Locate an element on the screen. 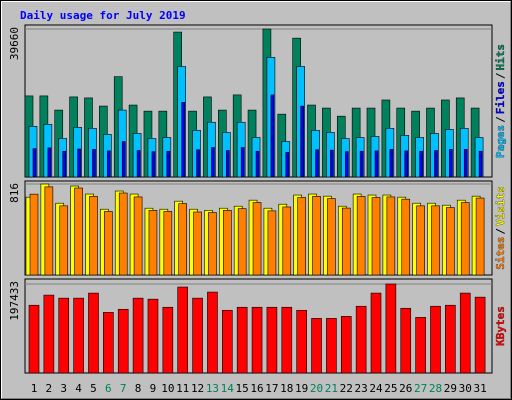 This screenshot has width=512, height=400. x-tick-label: 25 is located at coordinates (390, 388).